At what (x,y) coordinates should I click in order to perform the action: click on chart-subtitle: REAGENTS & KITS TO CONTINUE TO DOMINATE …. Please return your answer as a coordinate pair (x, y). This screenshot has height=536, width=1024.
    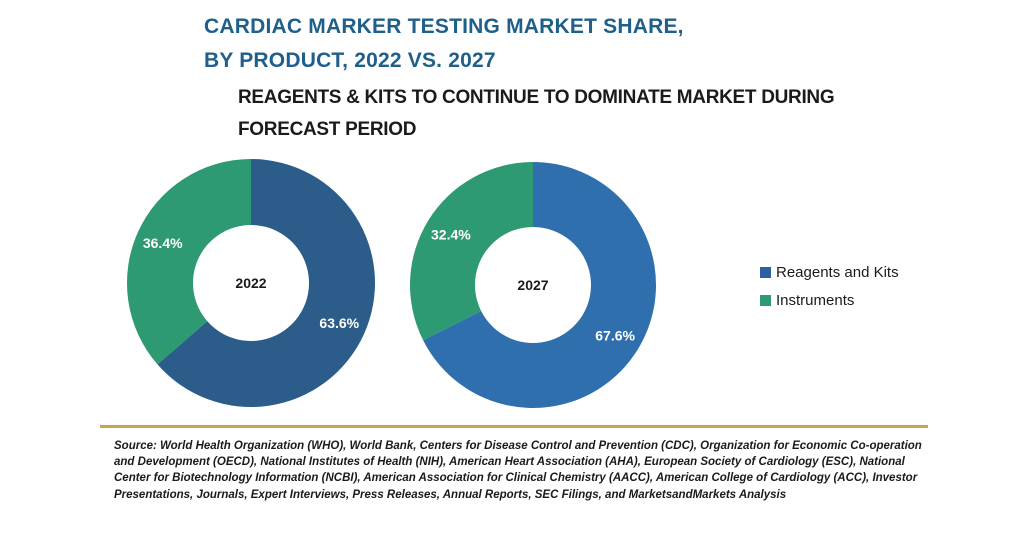
    Looking at the image, I should click on (536, 113).